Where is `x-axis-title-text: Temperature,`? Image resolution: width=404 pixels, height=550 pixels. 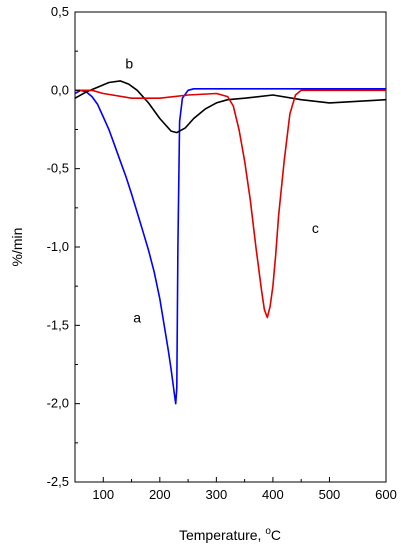
x-axis-title-text: Temperature, is located at coordinates (222, 535).